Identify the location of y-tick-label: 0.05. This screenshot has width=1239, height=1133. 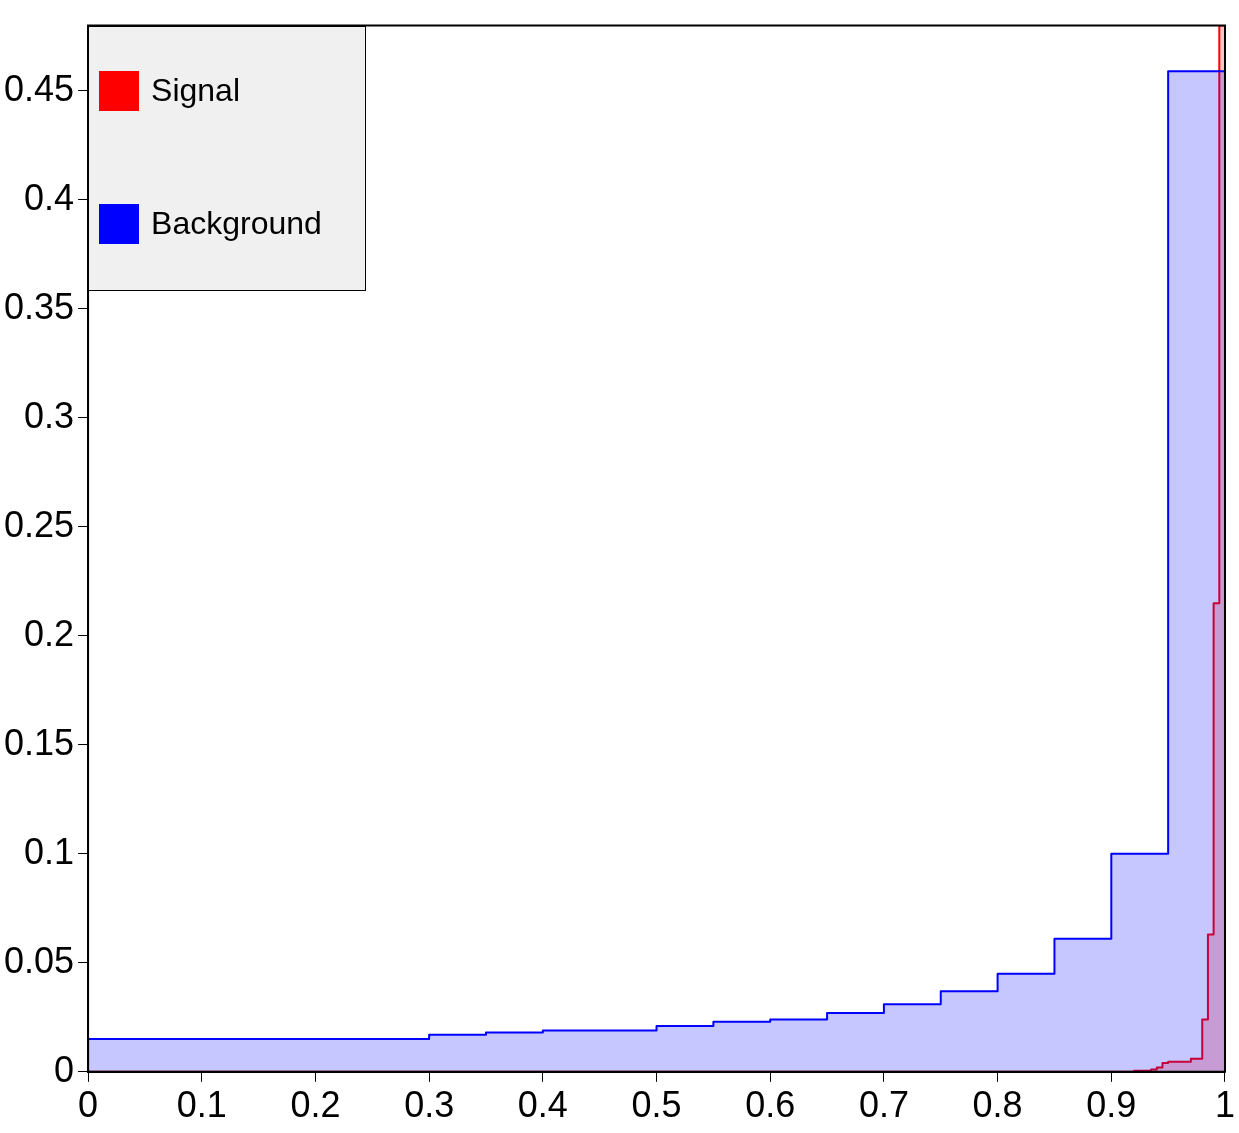
(39, 960).